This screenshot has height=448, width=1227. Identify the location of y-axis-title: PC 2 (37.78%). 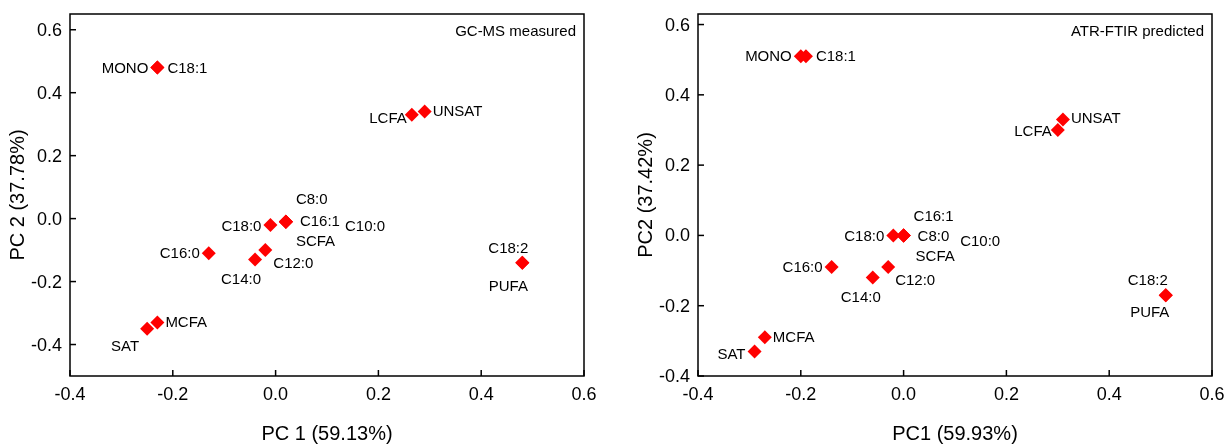
(17, 195).